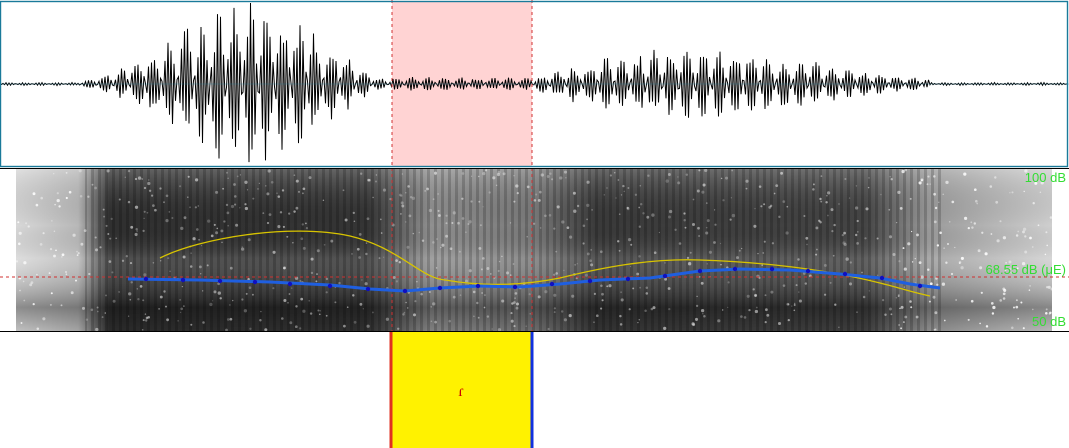 Image resolution: width=1069 pixels, height=448 pixels. I want to click on tier-interval-selected, so click(462, 390).